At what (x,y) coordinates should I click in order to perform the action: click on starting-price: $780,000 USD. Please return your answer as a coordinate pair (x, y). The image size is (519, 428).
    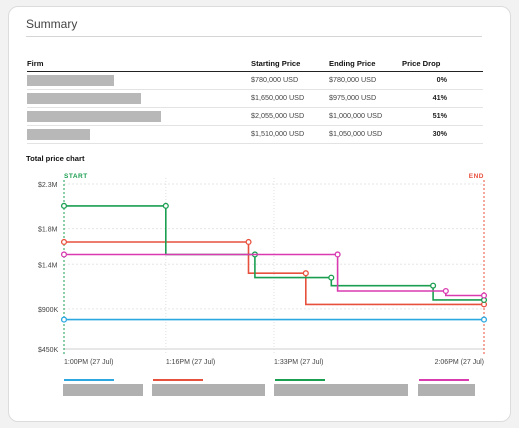
    Looking at the image, I should click on (275, 79).